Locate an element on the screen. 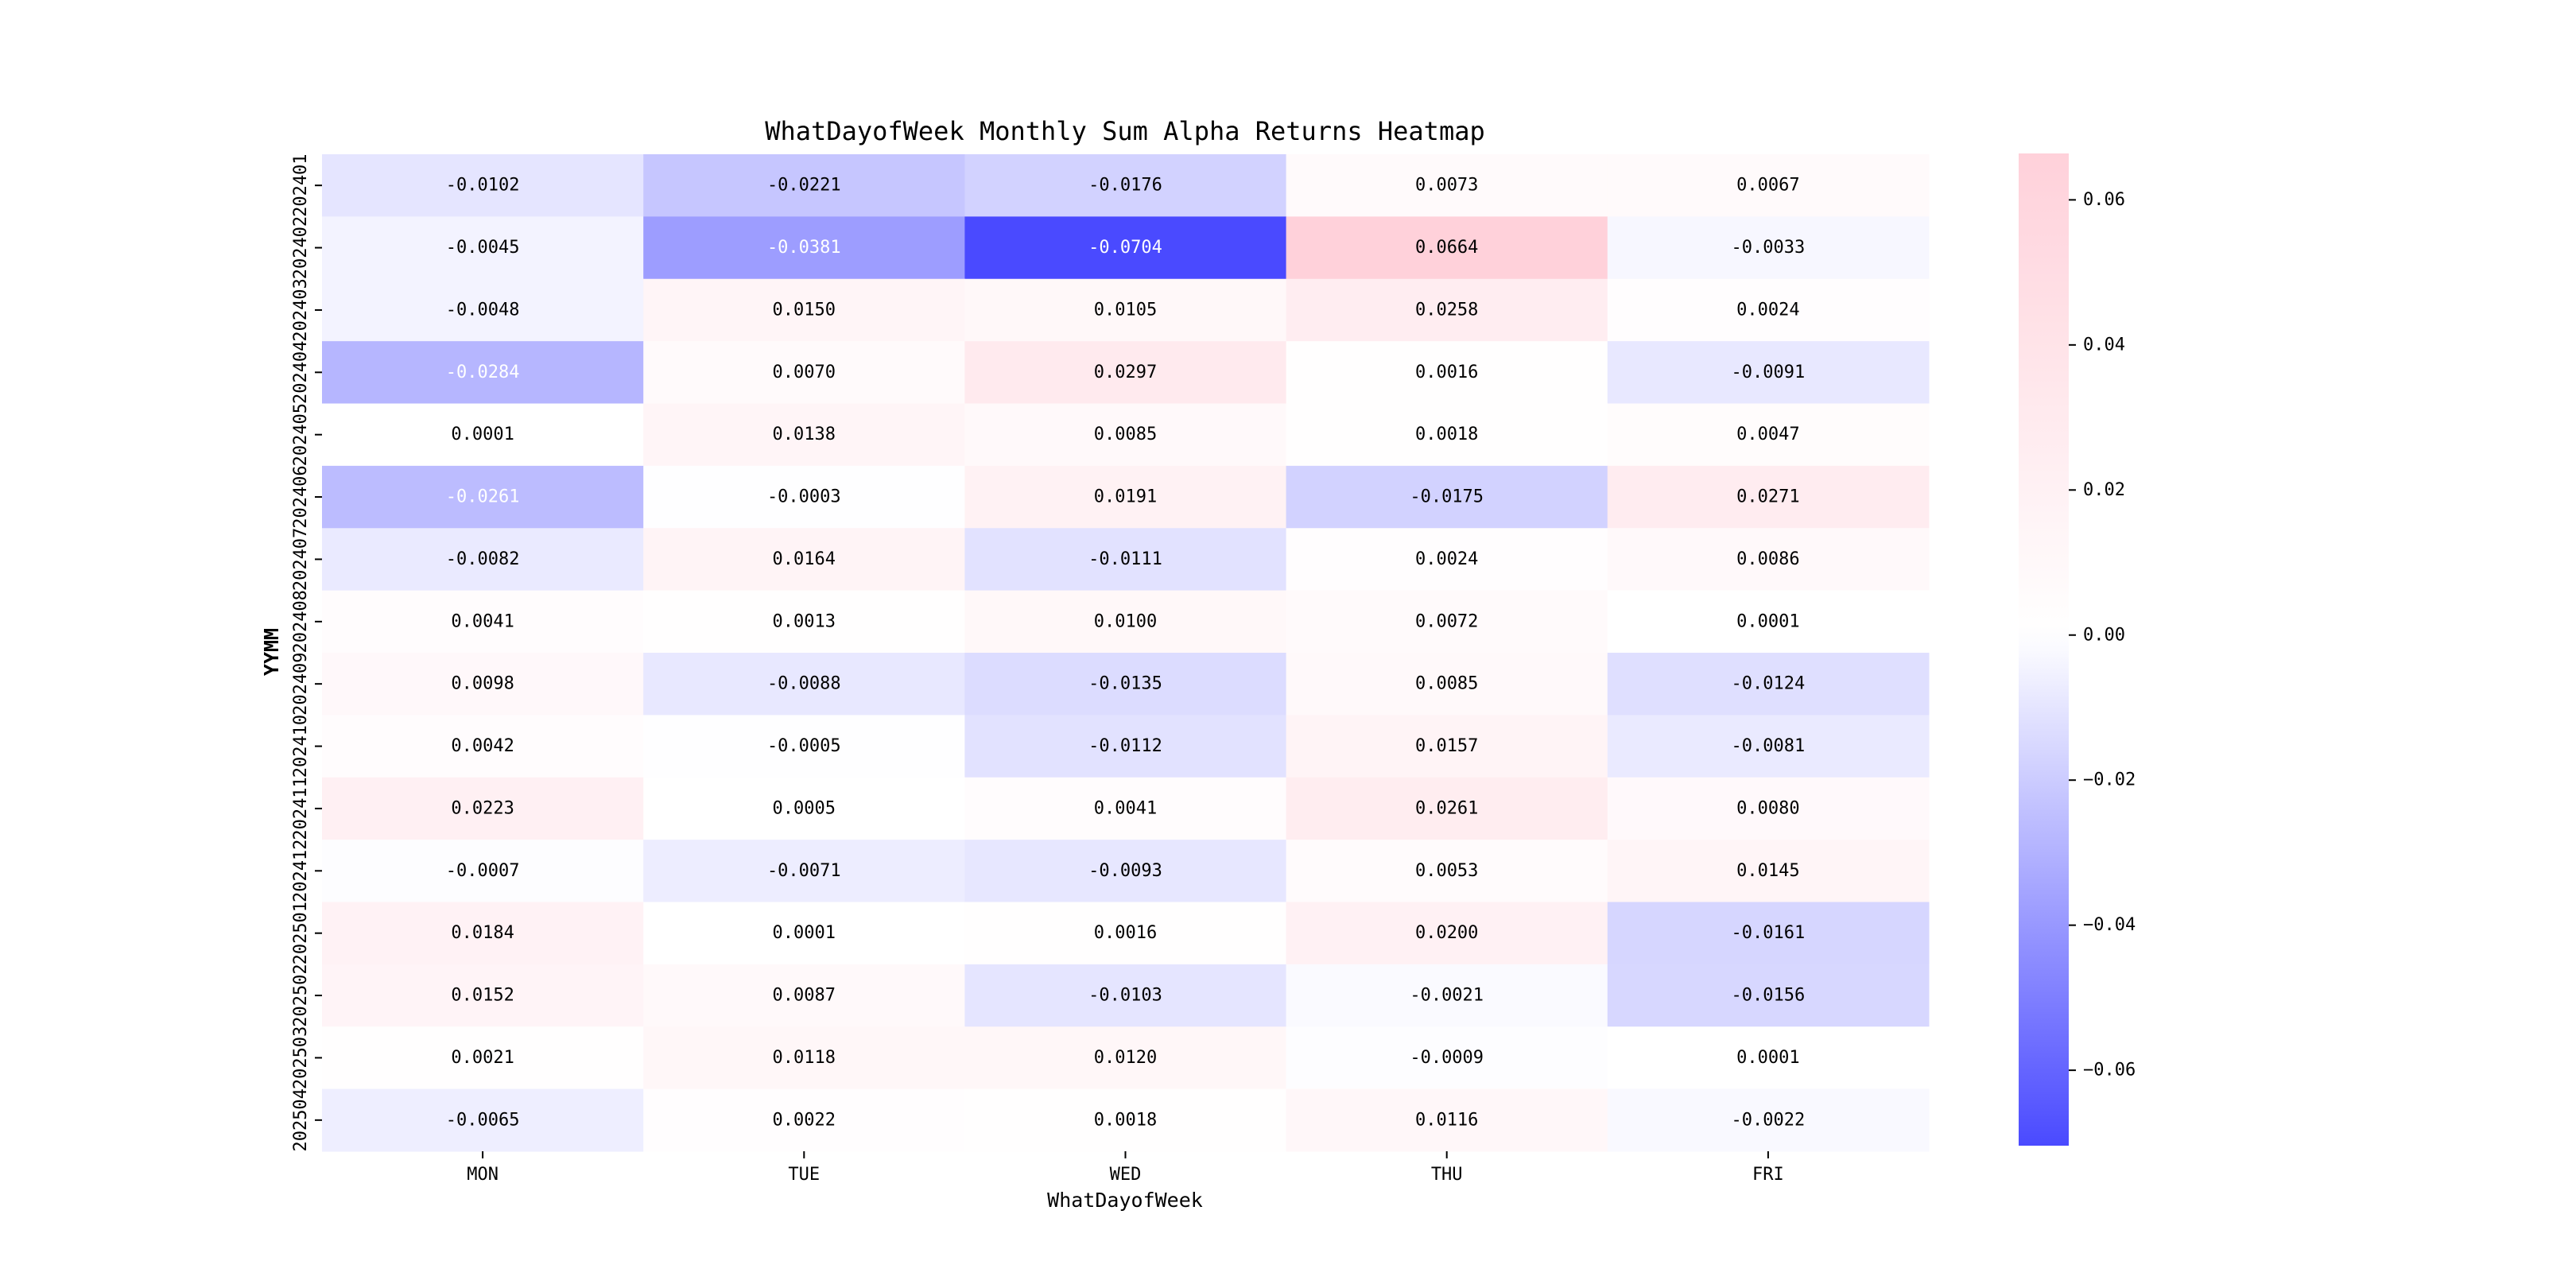 Image resolution: width=2576 pixels, height=1288 pixels. heatmap-cell: 0.0138 is located at coordinates (804, 435).